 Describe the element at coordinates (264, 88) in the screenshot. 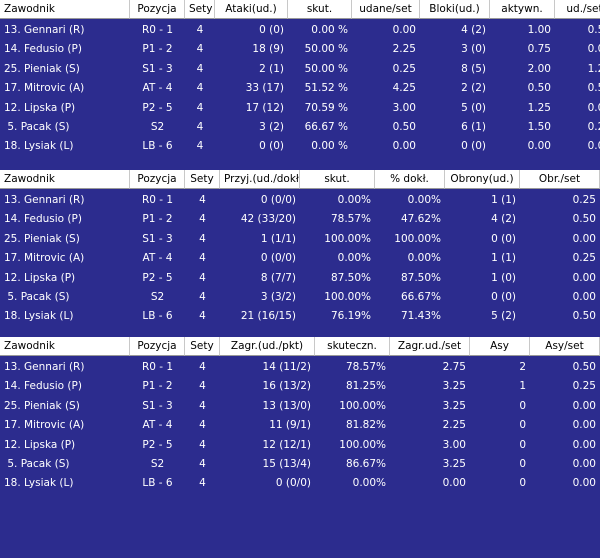

I see `table-cell: 33 (17)` at that location.